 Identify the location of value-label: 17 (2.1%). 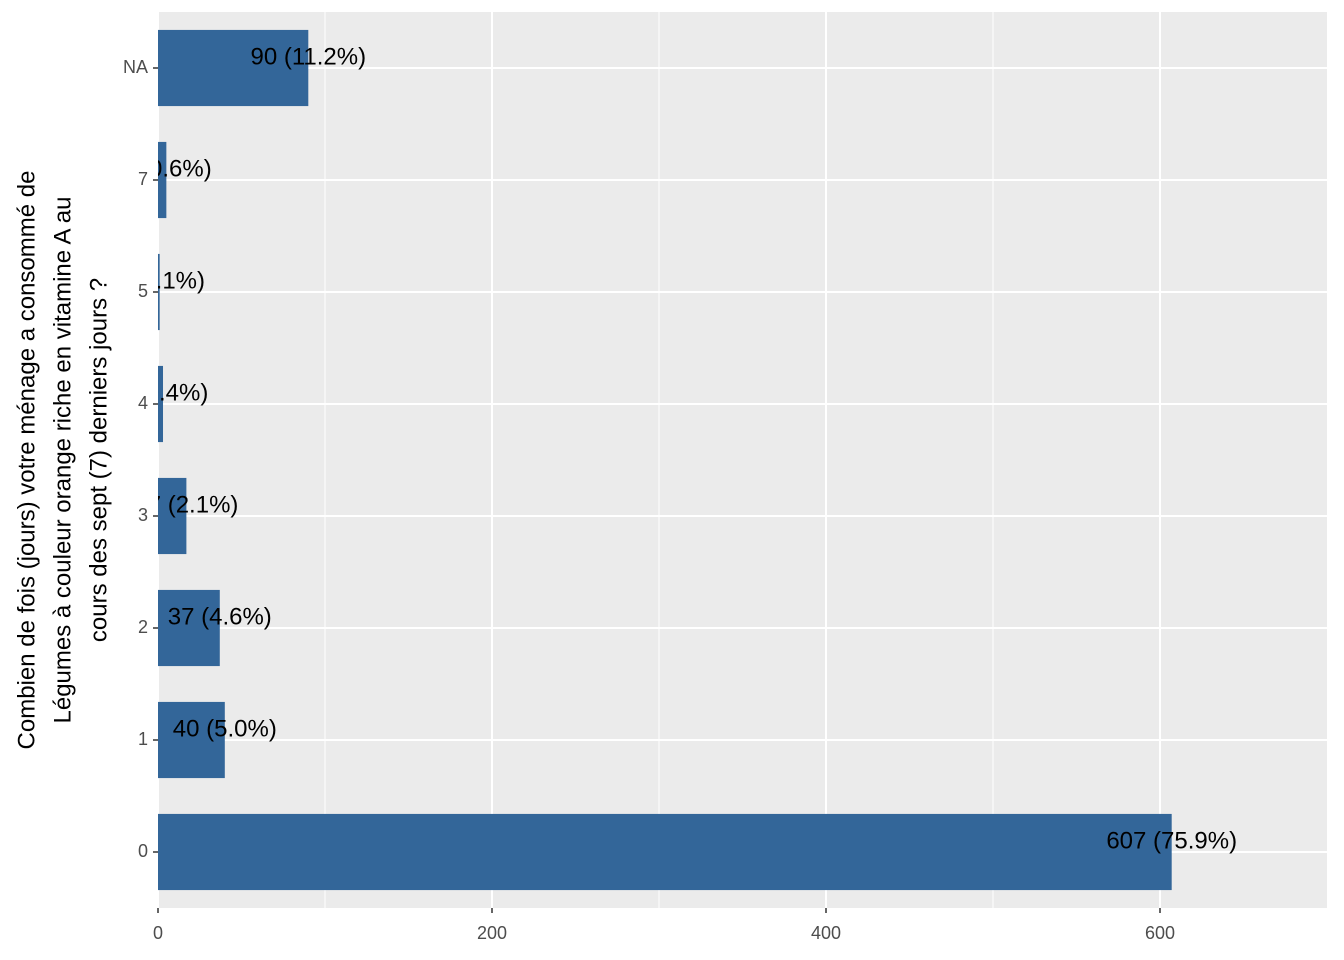
(186, 504).